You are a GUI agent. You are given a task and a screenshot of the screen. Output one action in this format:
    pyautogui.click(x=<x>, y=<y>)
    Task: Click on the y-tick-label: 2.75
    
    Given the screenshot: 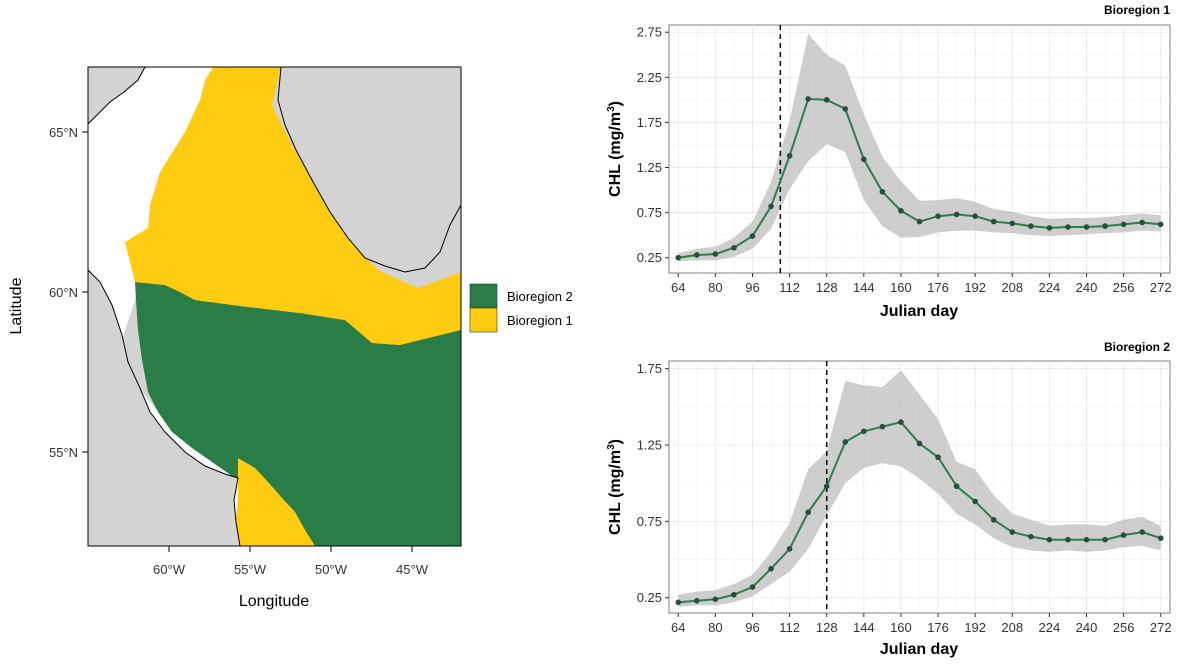 What is the action you would take?
    pyautogui.click(x=649, y=32)
    